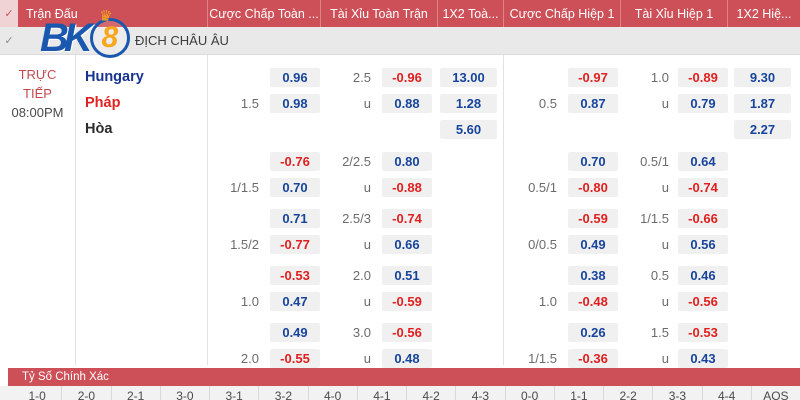 Image resolution: width=800 pixels, height=400 pixels. Describe the element at coordinates (295, 218) in the screenshot. I see `odds-value: 0.71` at that location.